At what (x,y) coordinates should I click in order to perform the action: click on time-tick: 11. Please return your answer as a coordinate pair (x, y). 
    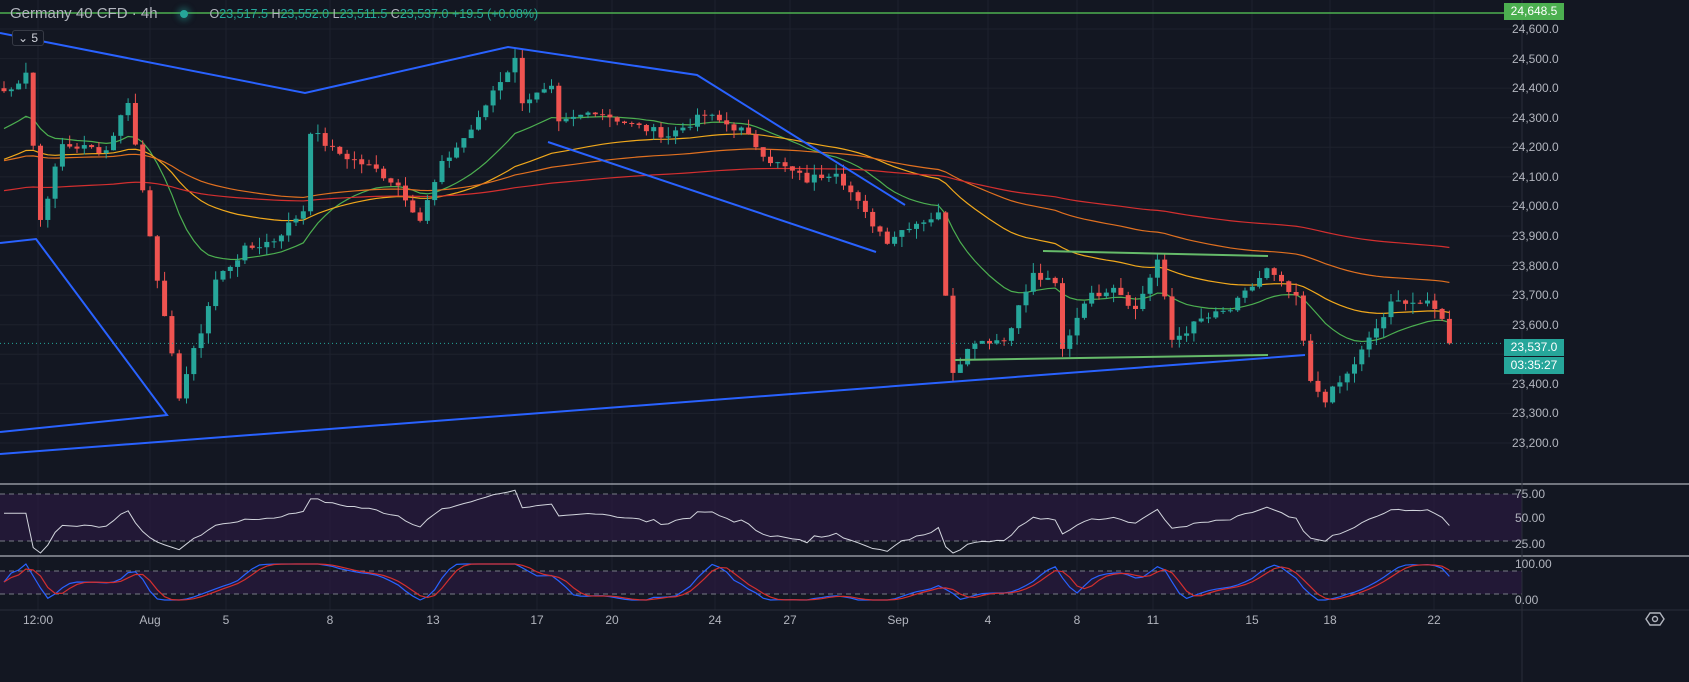
    Looking at the image, I should click on (1153, 620).